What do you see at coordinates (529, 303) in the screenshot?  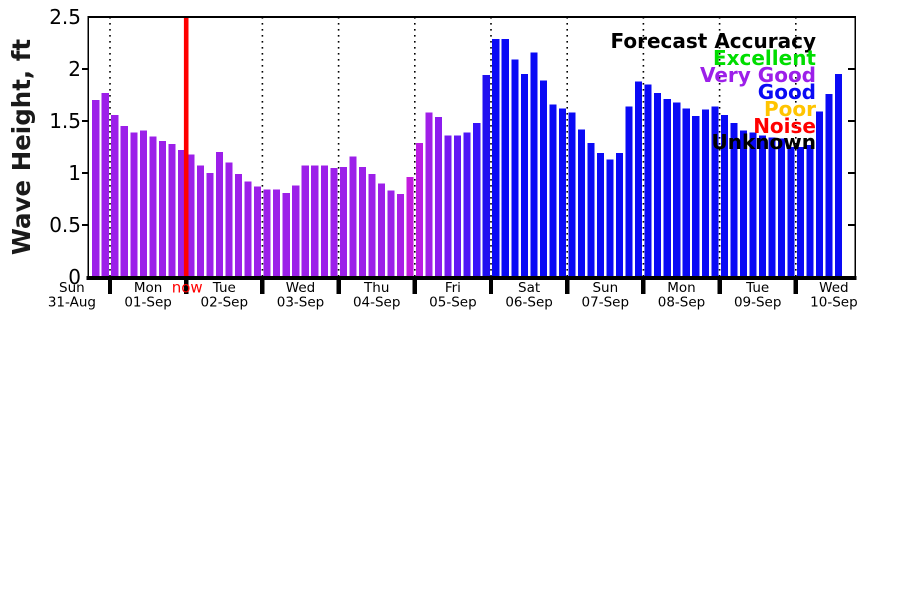 I see `day-date-label: 06-Sep` at bounding box center [529, 303].